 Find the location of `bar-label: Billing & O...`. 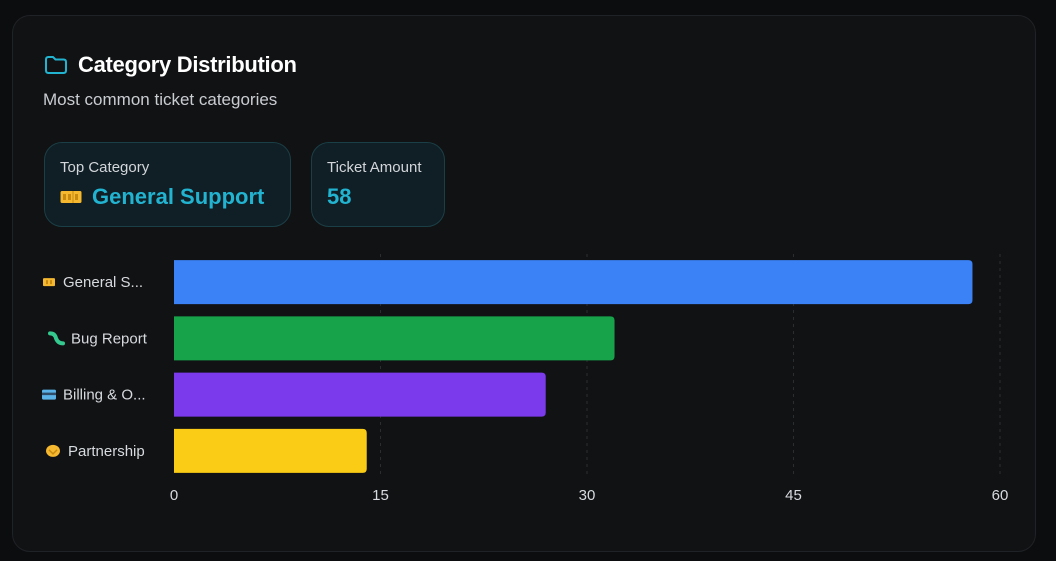

bar-label: Billing & O... is located at coordinates (104, 395).